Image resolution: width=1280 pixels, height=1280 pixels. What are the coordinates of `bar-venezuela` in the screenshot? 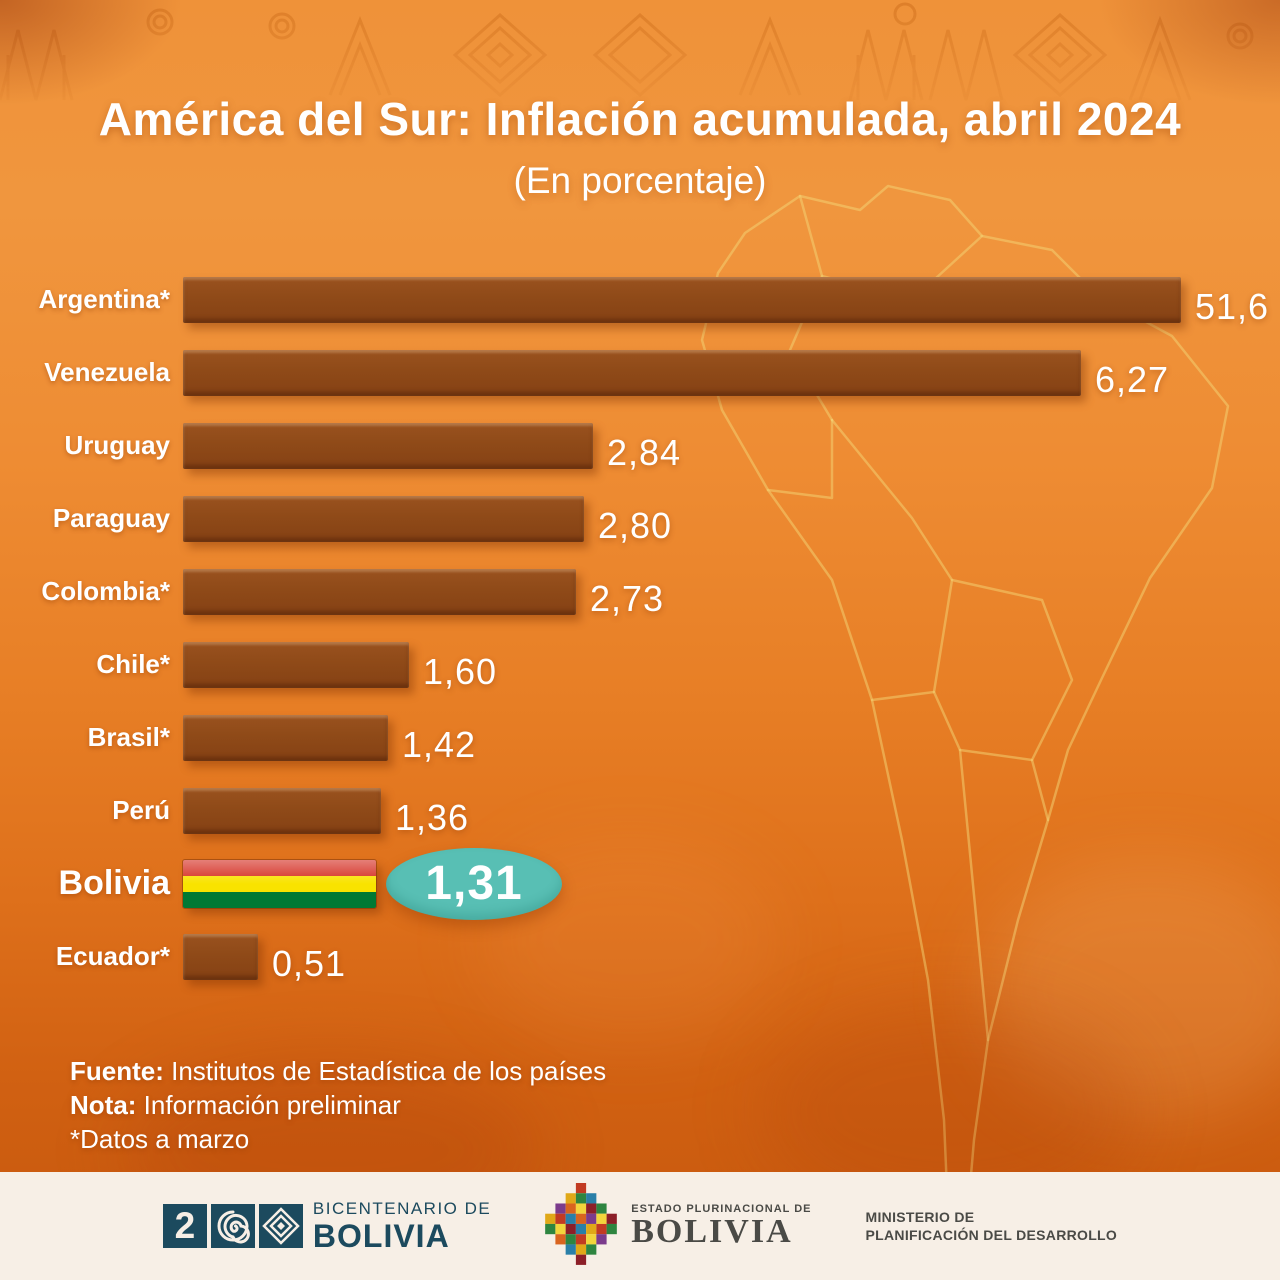 It's located at (632, 372).